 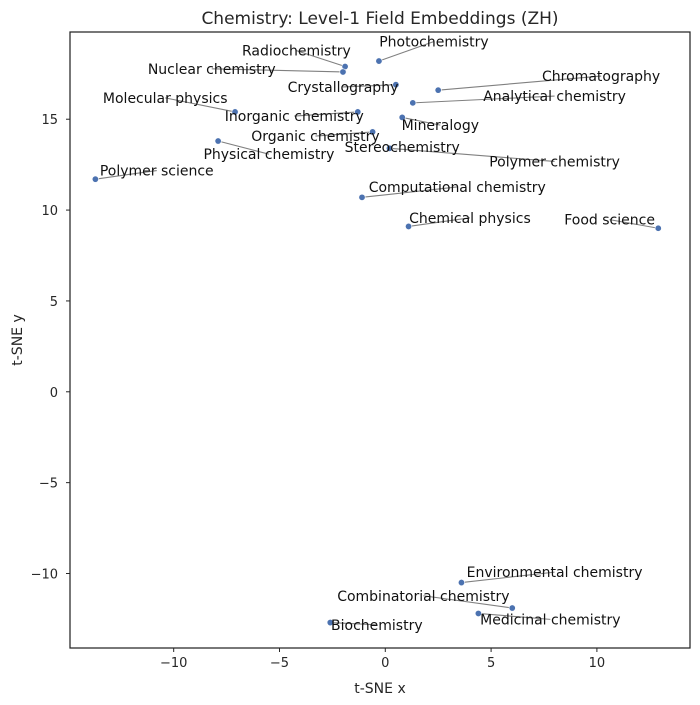 What do you see at coordinates (396, 85) in the screenshot?
I see `point-crystallography` at bounding box center [396, 85].